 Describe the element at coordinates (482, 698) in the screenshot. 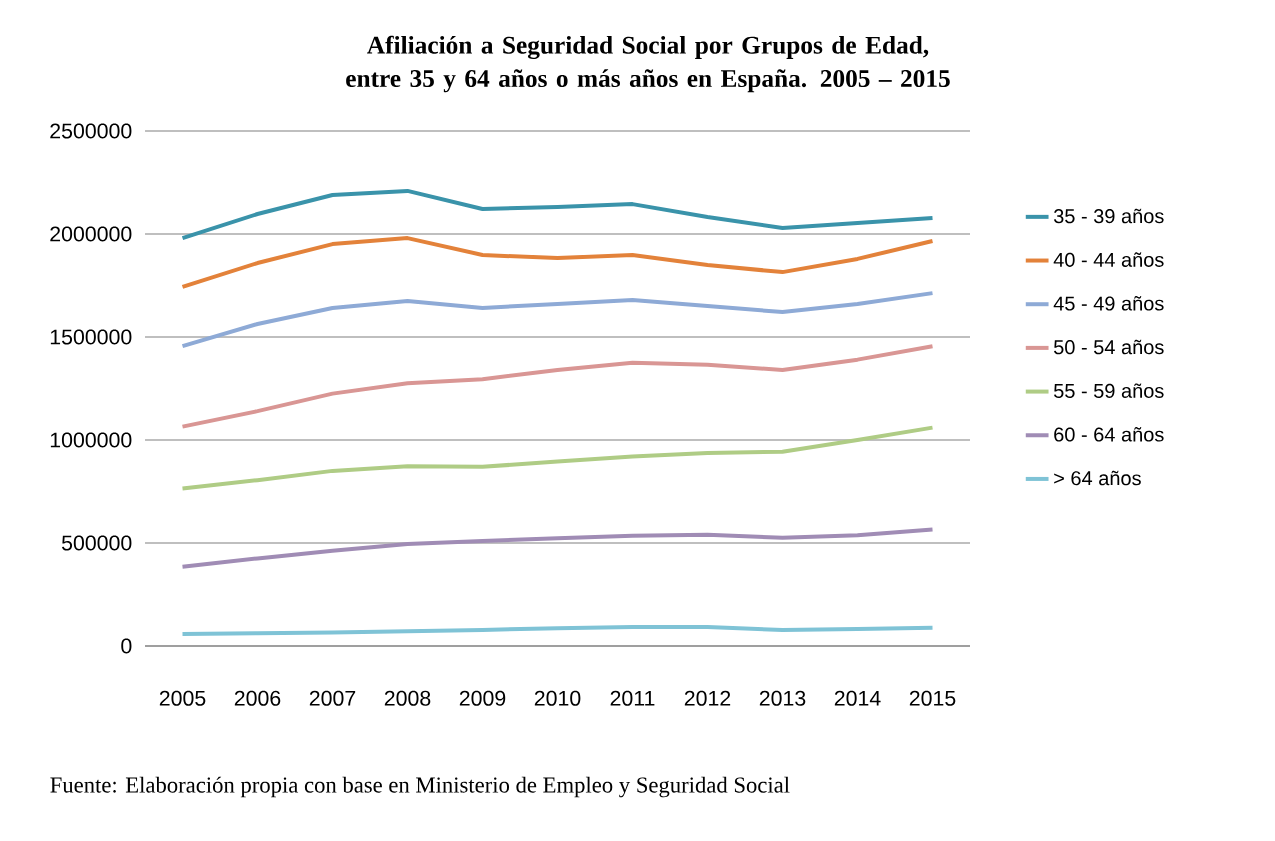

I see `x-tick-label: 2009` at that location.